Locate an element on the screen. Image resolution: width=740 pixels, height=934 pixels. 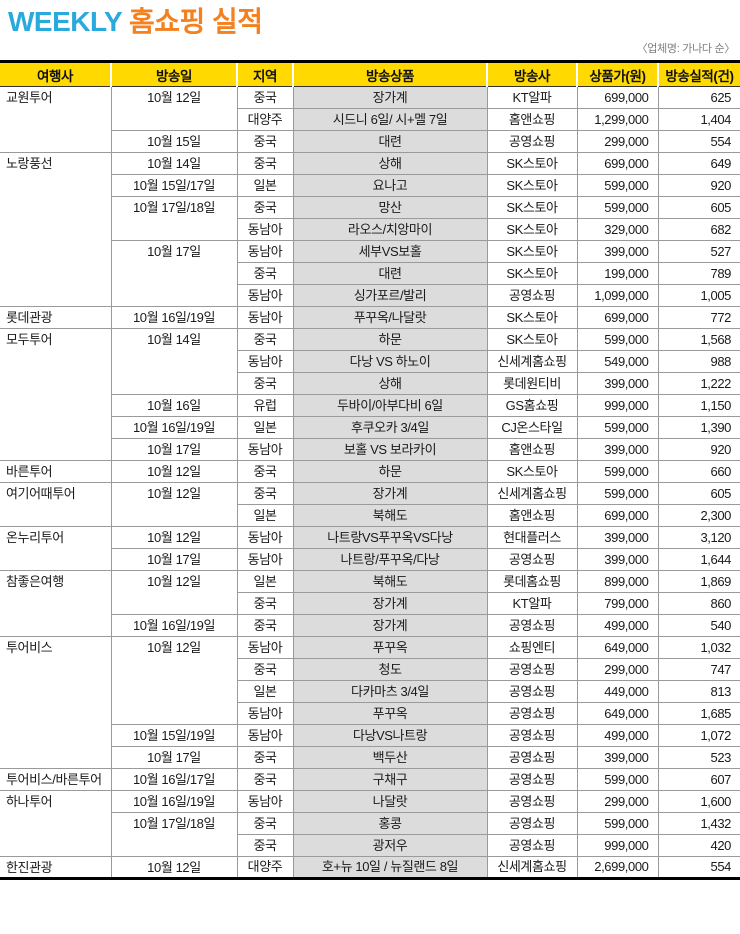
count-cell: 1,600 is located at coordinates (698, 801).